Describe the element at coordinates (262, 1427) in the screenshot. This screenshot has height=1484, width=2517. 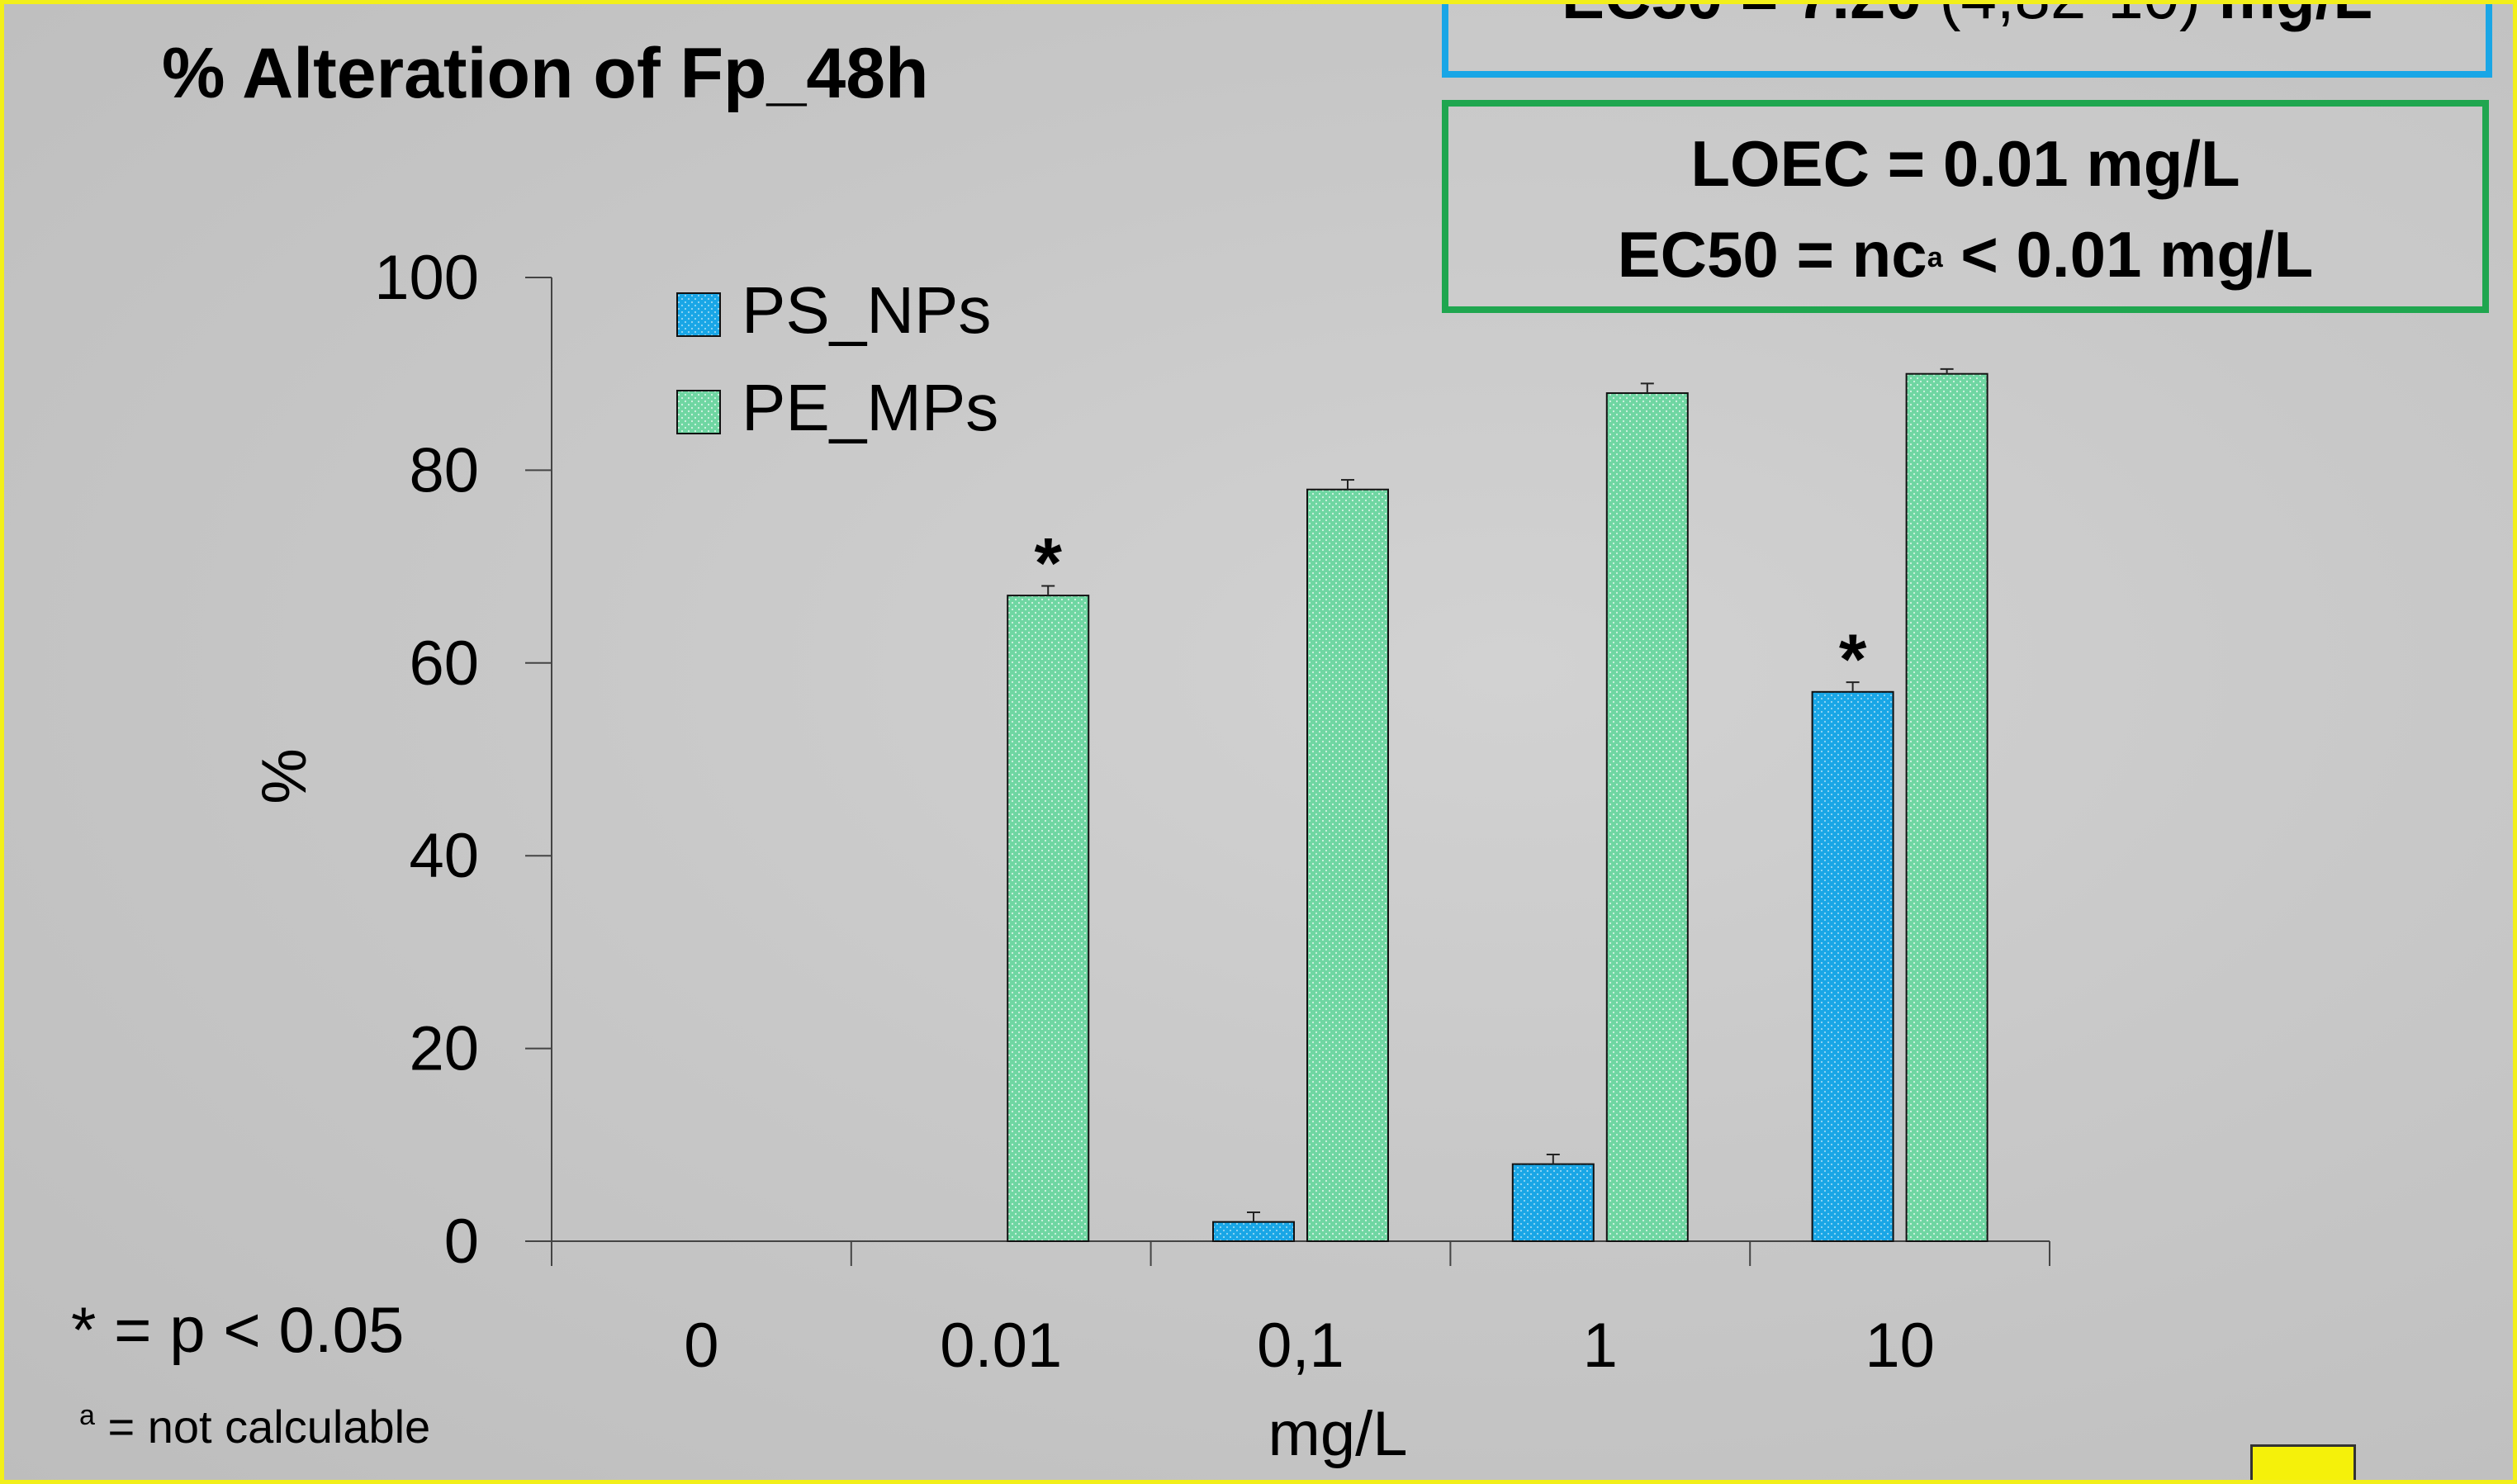
I see `not-calculable-text: = not calculable` at that location.